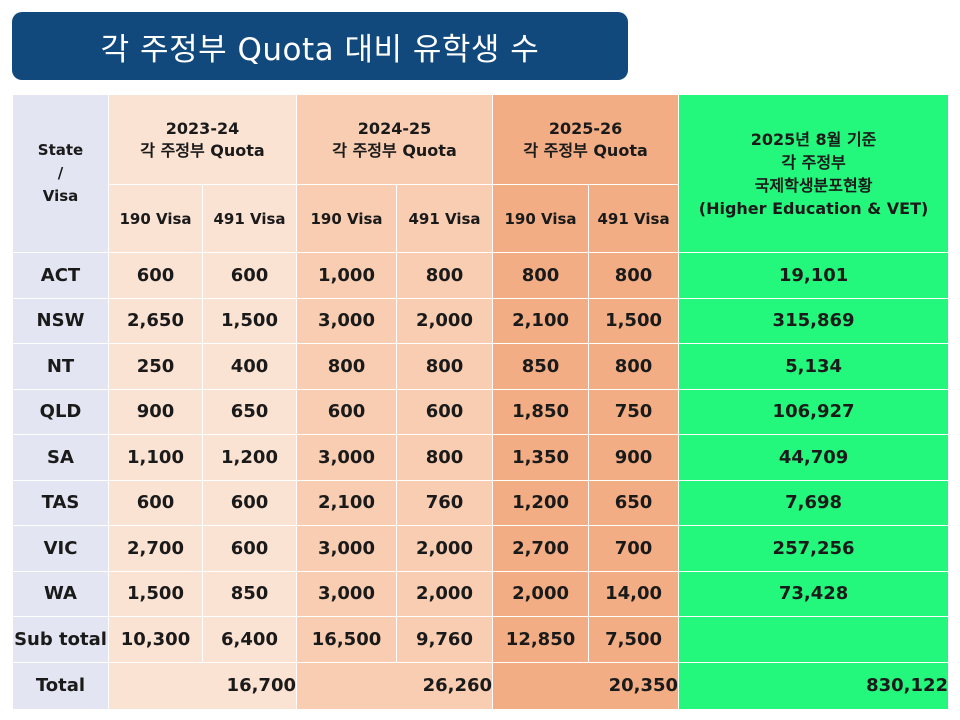  What do you see at coordinates (202, 685) in the screenshot?
I see `total-cell: 16,700` at bounding box center [202, 685].